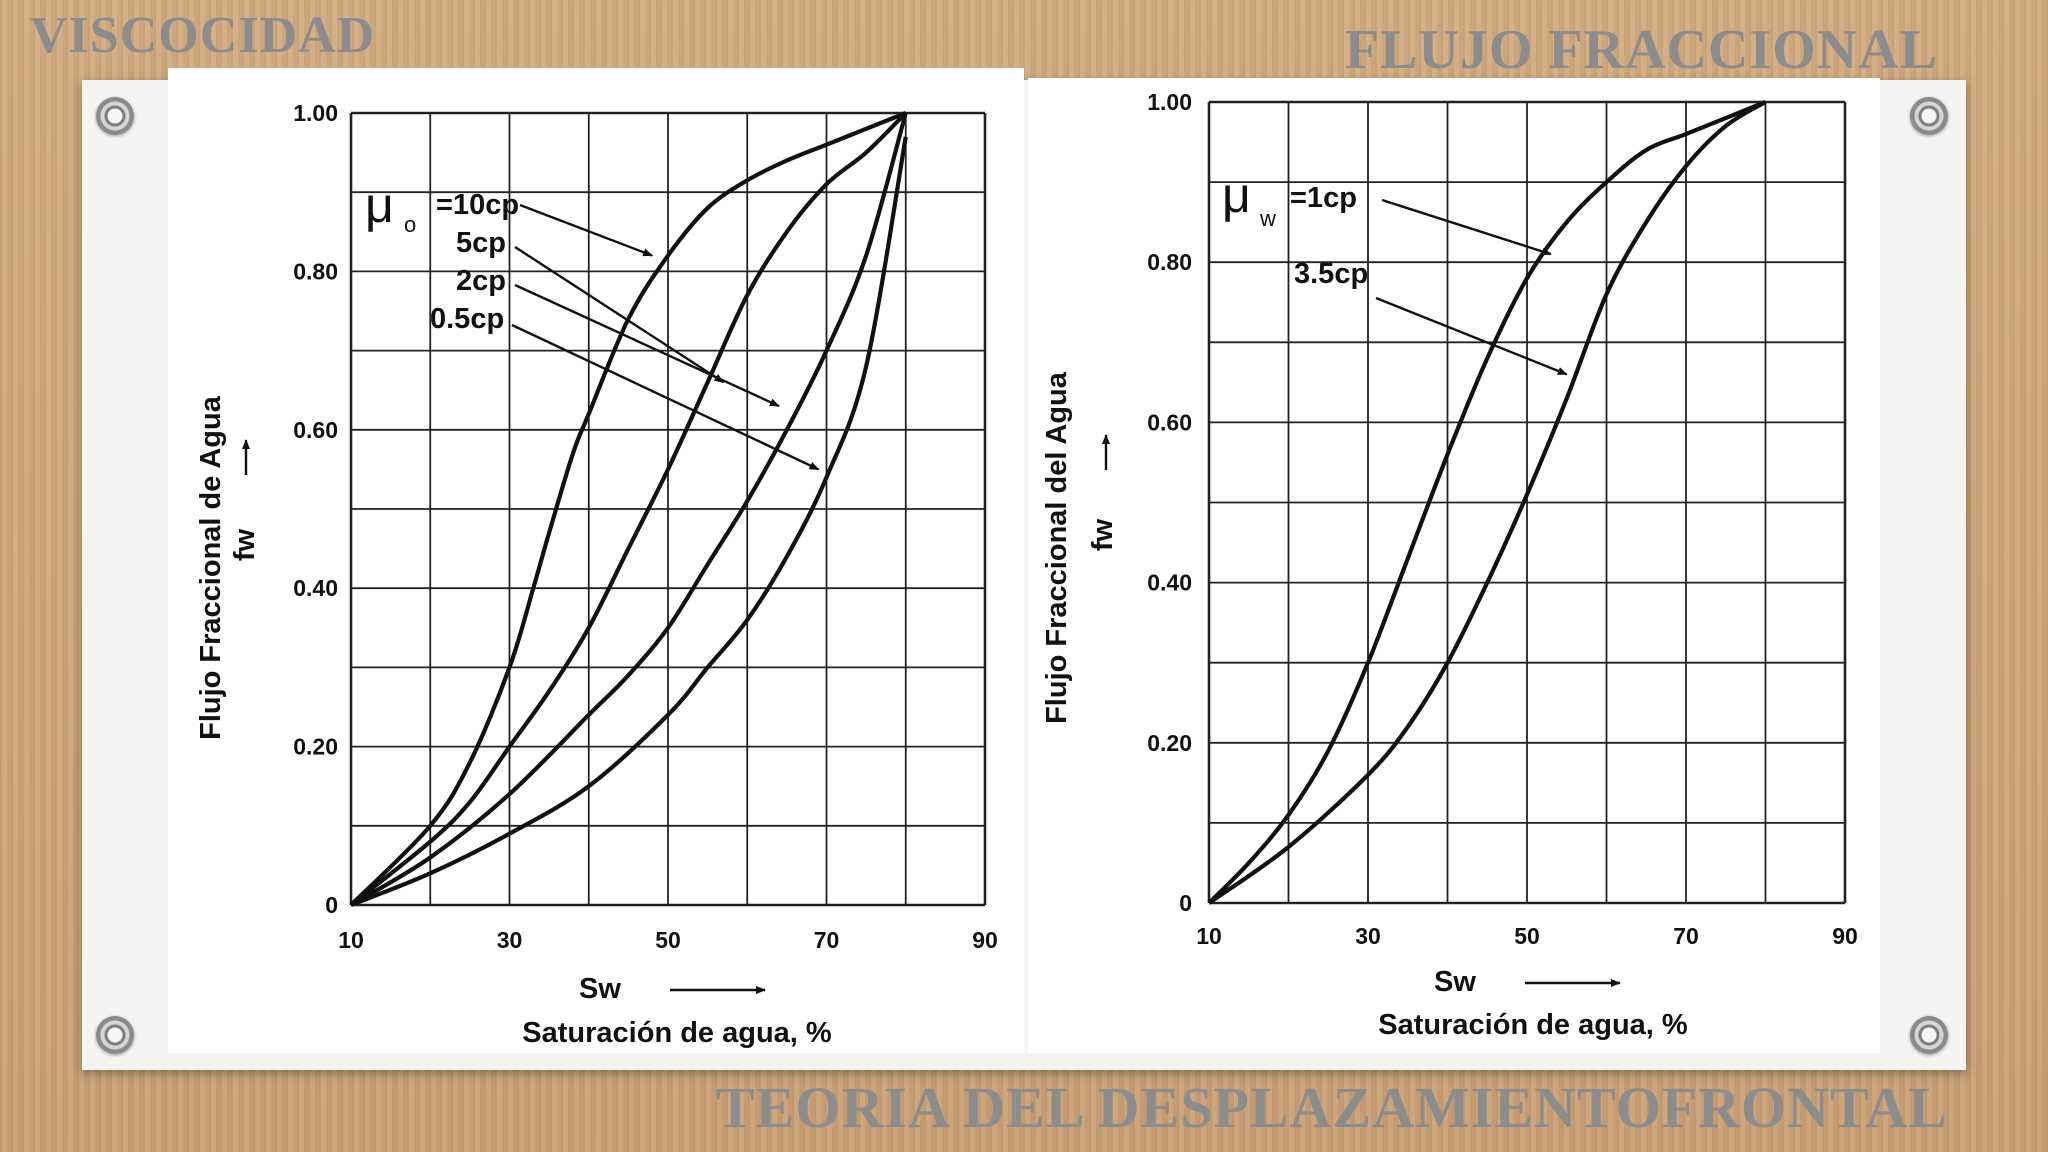 The width and height of the screenshot is (2048, 1152). I want to click on slide-title-flujo-fraccional: FLUJO FRACCIONAL, so click(1641, 50).